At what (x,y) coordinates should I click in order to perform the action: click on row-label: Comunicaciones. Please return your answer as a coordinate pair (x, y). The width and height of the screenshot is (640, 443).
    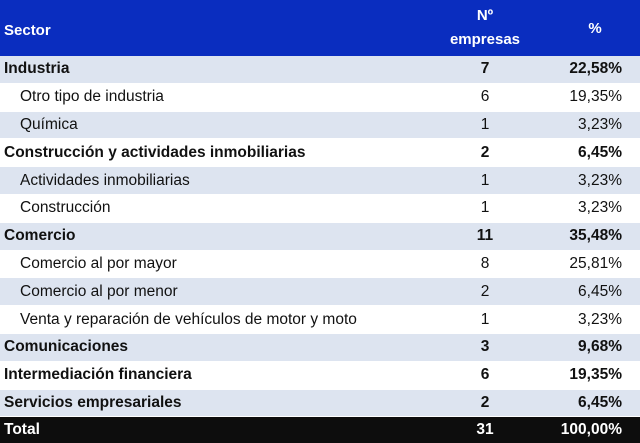
    Looking at the image, I should click on (220, 347).